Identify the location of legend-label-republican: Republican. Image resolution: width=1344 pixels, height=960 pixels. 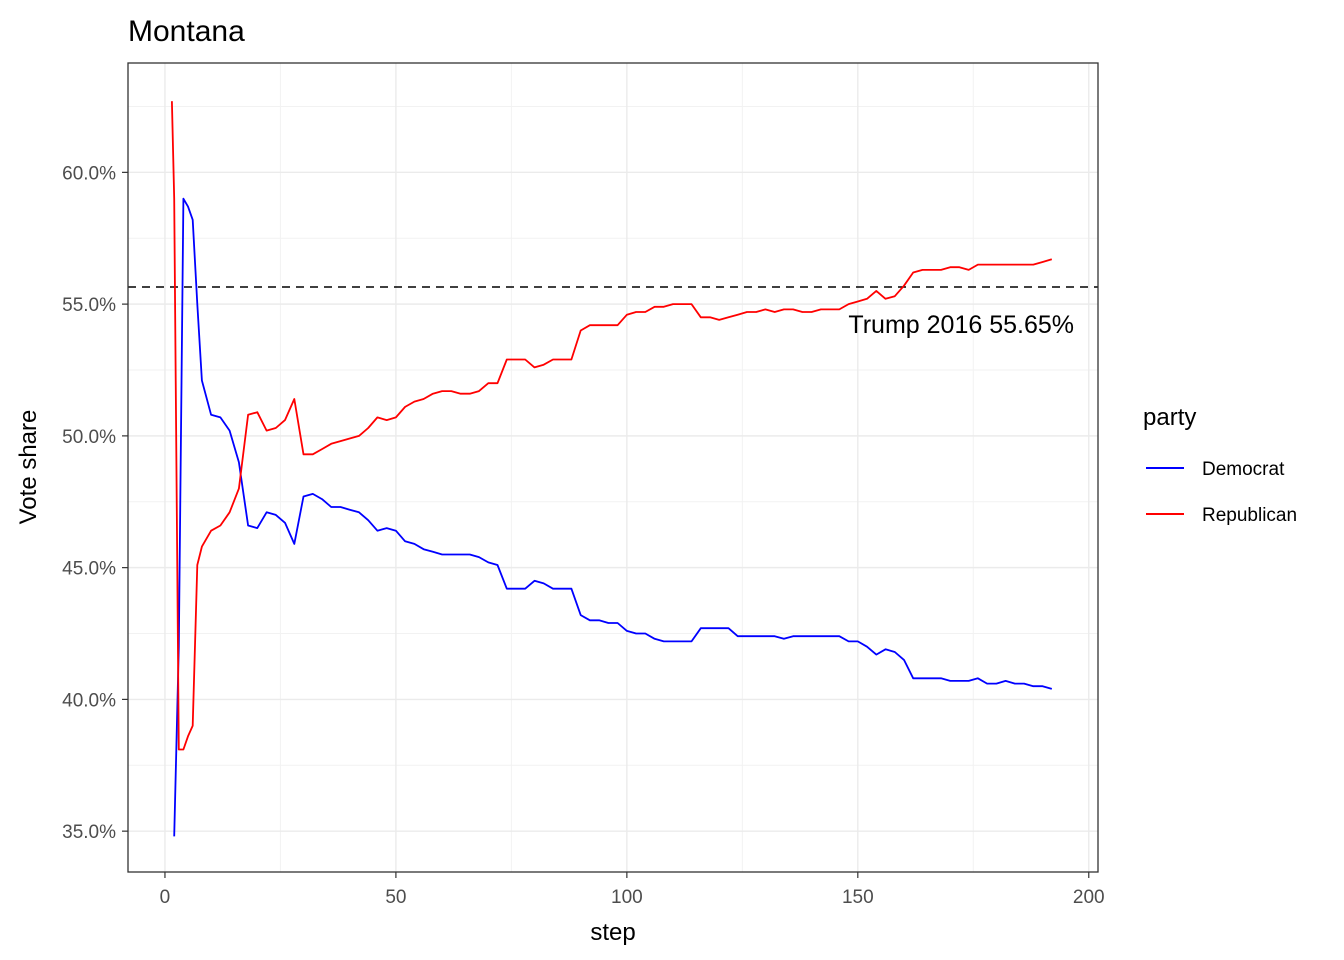
(1249, 515).